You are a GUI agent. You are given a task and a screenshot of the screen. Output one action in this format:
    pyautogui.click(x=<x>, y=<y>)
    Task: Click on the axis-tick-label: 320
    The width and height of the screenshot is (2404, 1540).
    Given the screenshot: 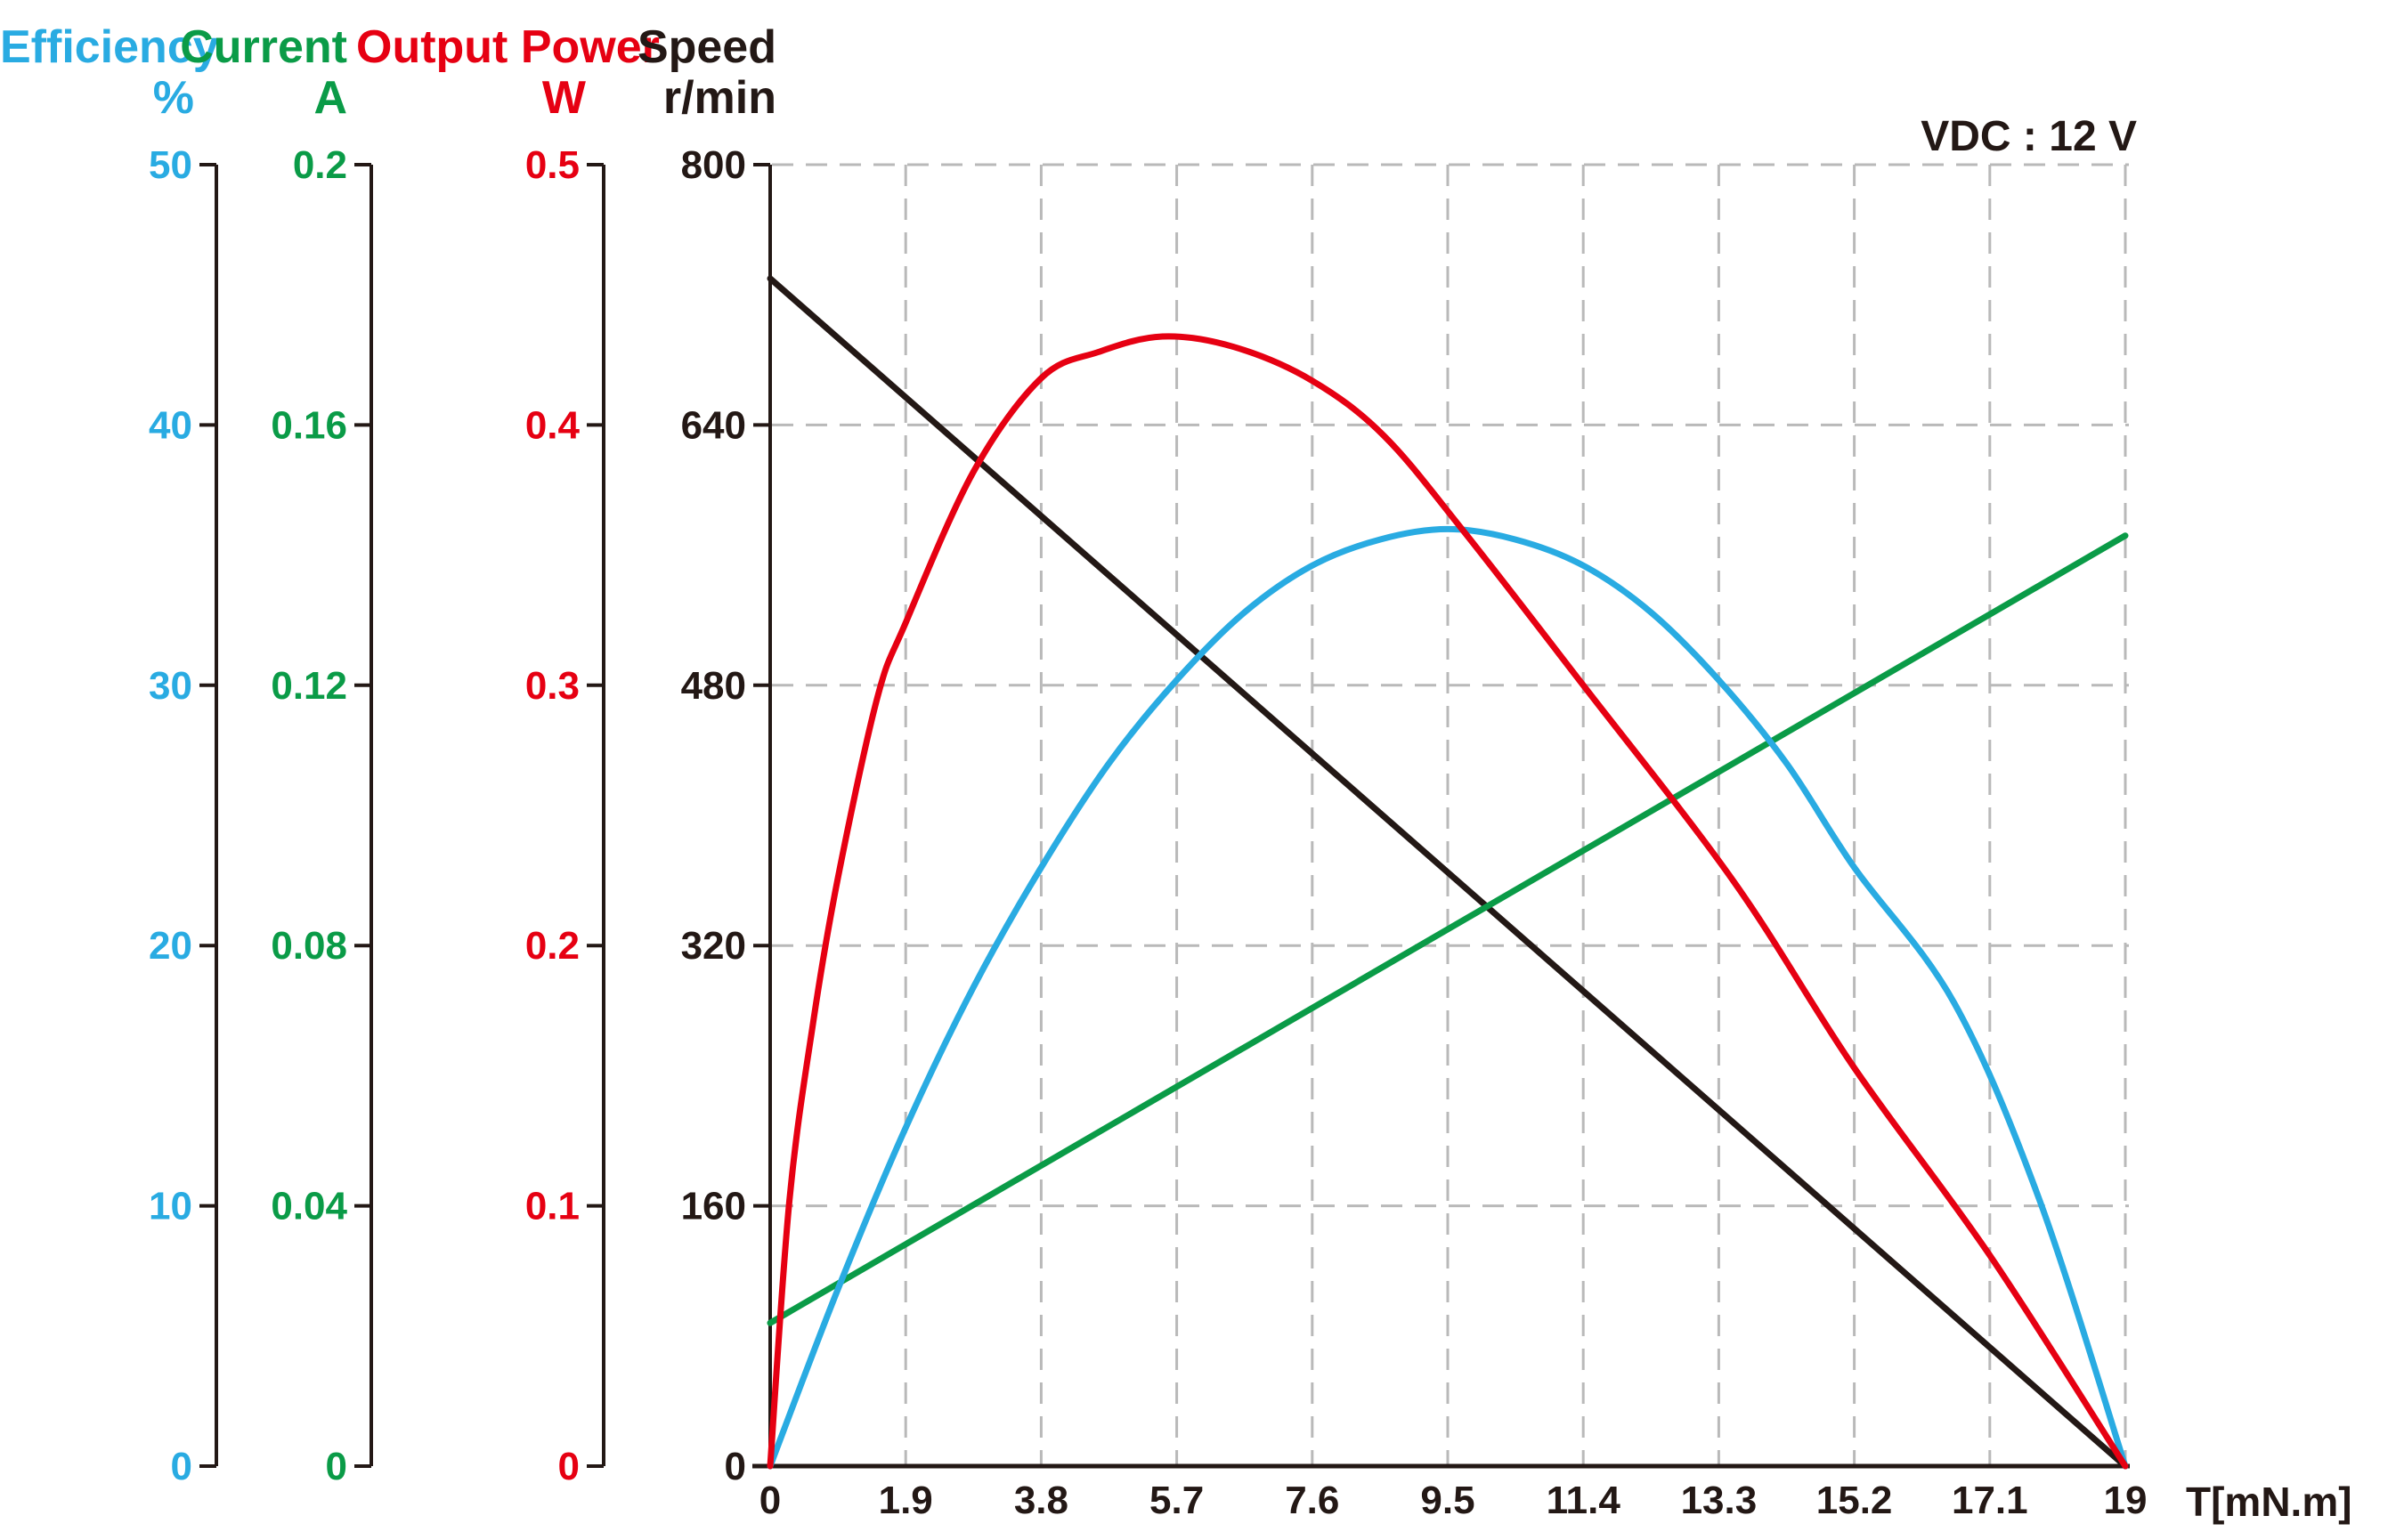 What is the action you would take?
    pyautogui.click(x=713, y=946)
    